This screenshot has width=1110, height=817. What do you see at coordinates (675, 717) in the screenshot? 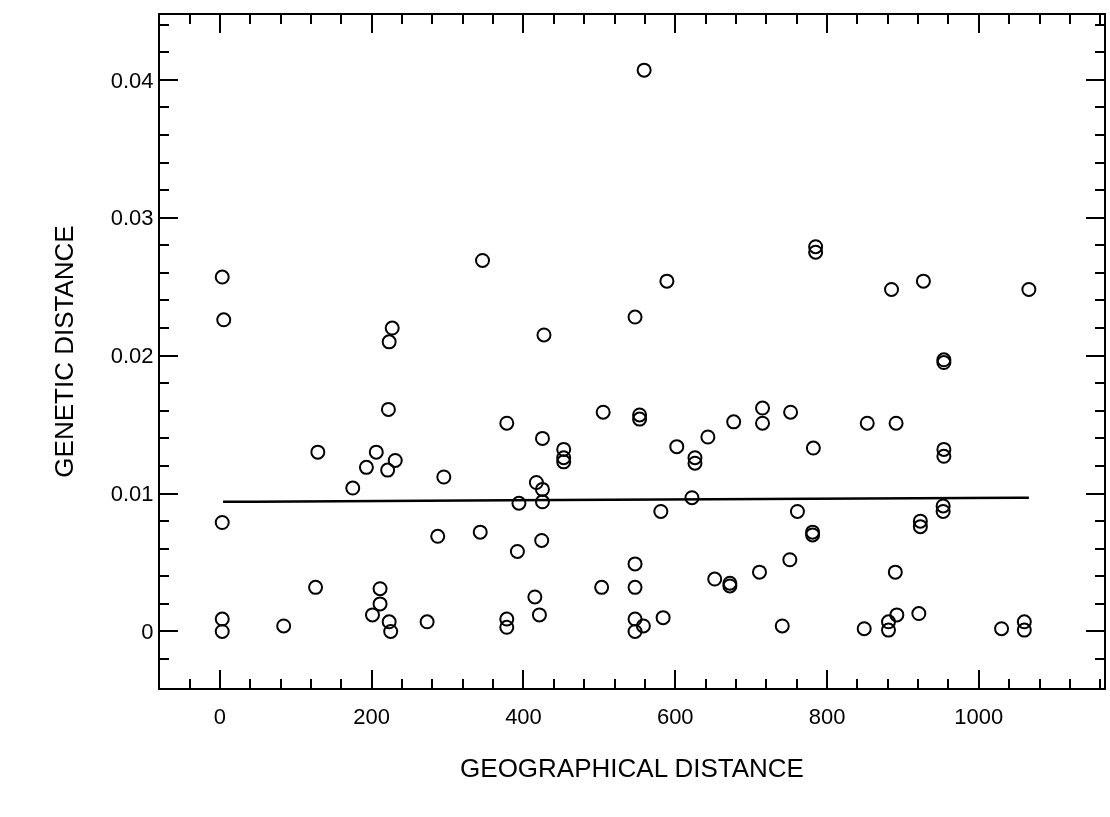
I see `x-tick-label: 600` at bounding box center [675, 717].